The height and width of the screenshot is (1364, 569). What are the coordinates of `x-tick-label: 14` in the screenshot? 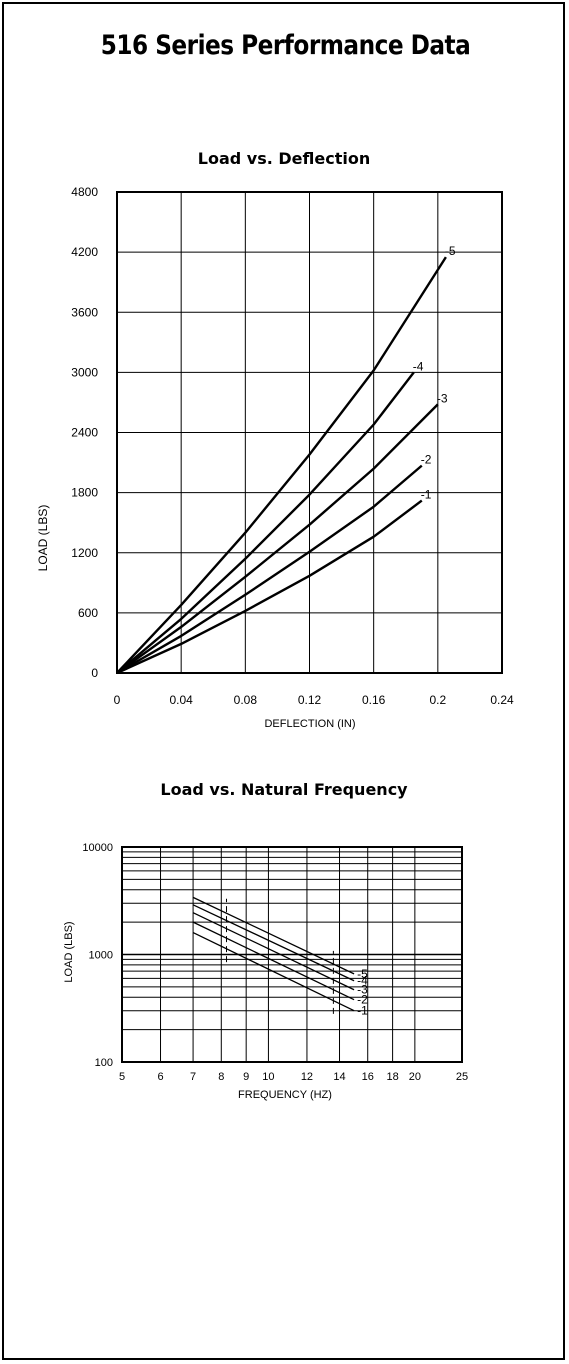 It's located at (339, 1077).